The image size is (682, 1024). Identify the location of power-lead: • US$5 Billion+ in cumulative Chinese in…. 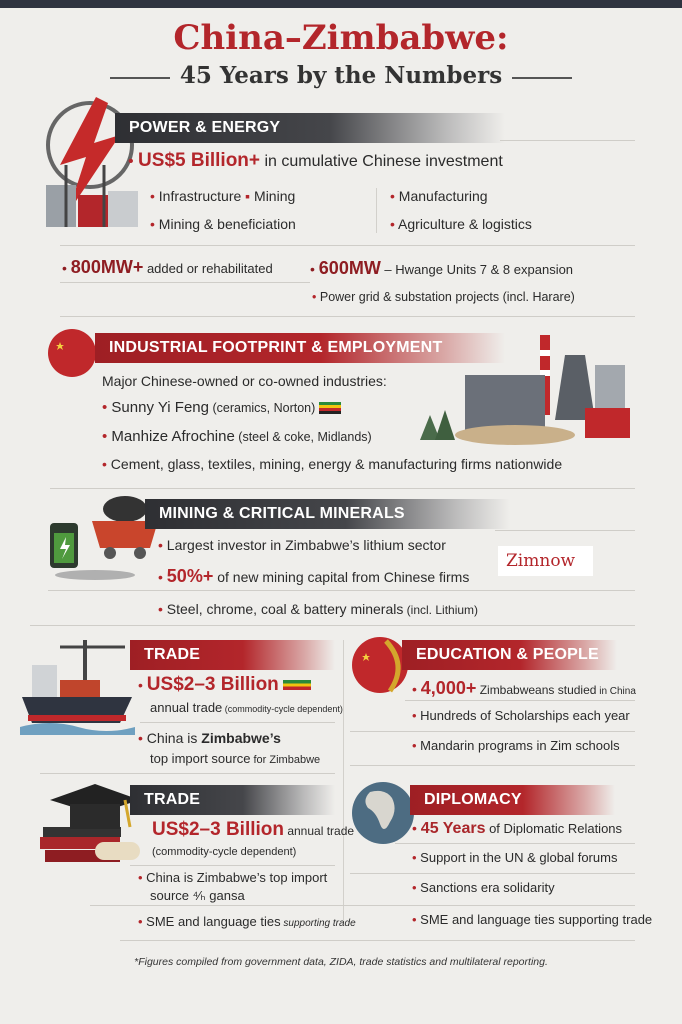
(315, 160).